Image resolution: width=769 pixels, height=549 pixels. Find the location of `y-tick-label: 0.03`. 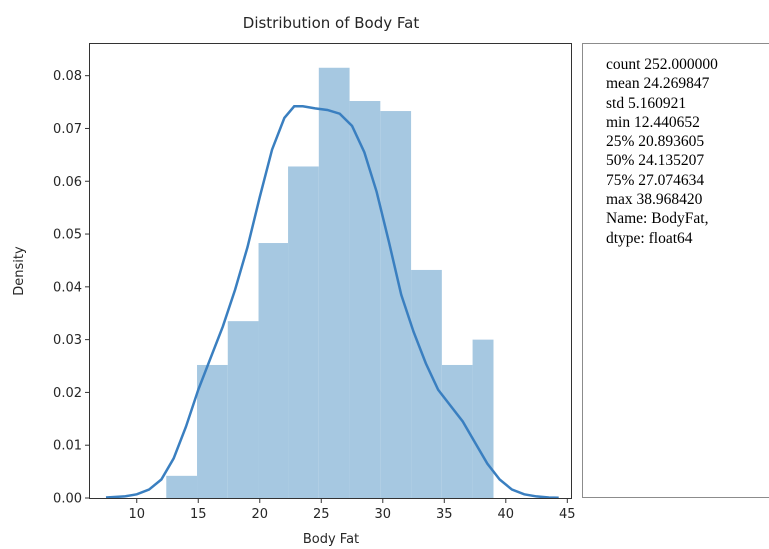

y-tick-label: 0.03 is located at coordinates (67, 340).